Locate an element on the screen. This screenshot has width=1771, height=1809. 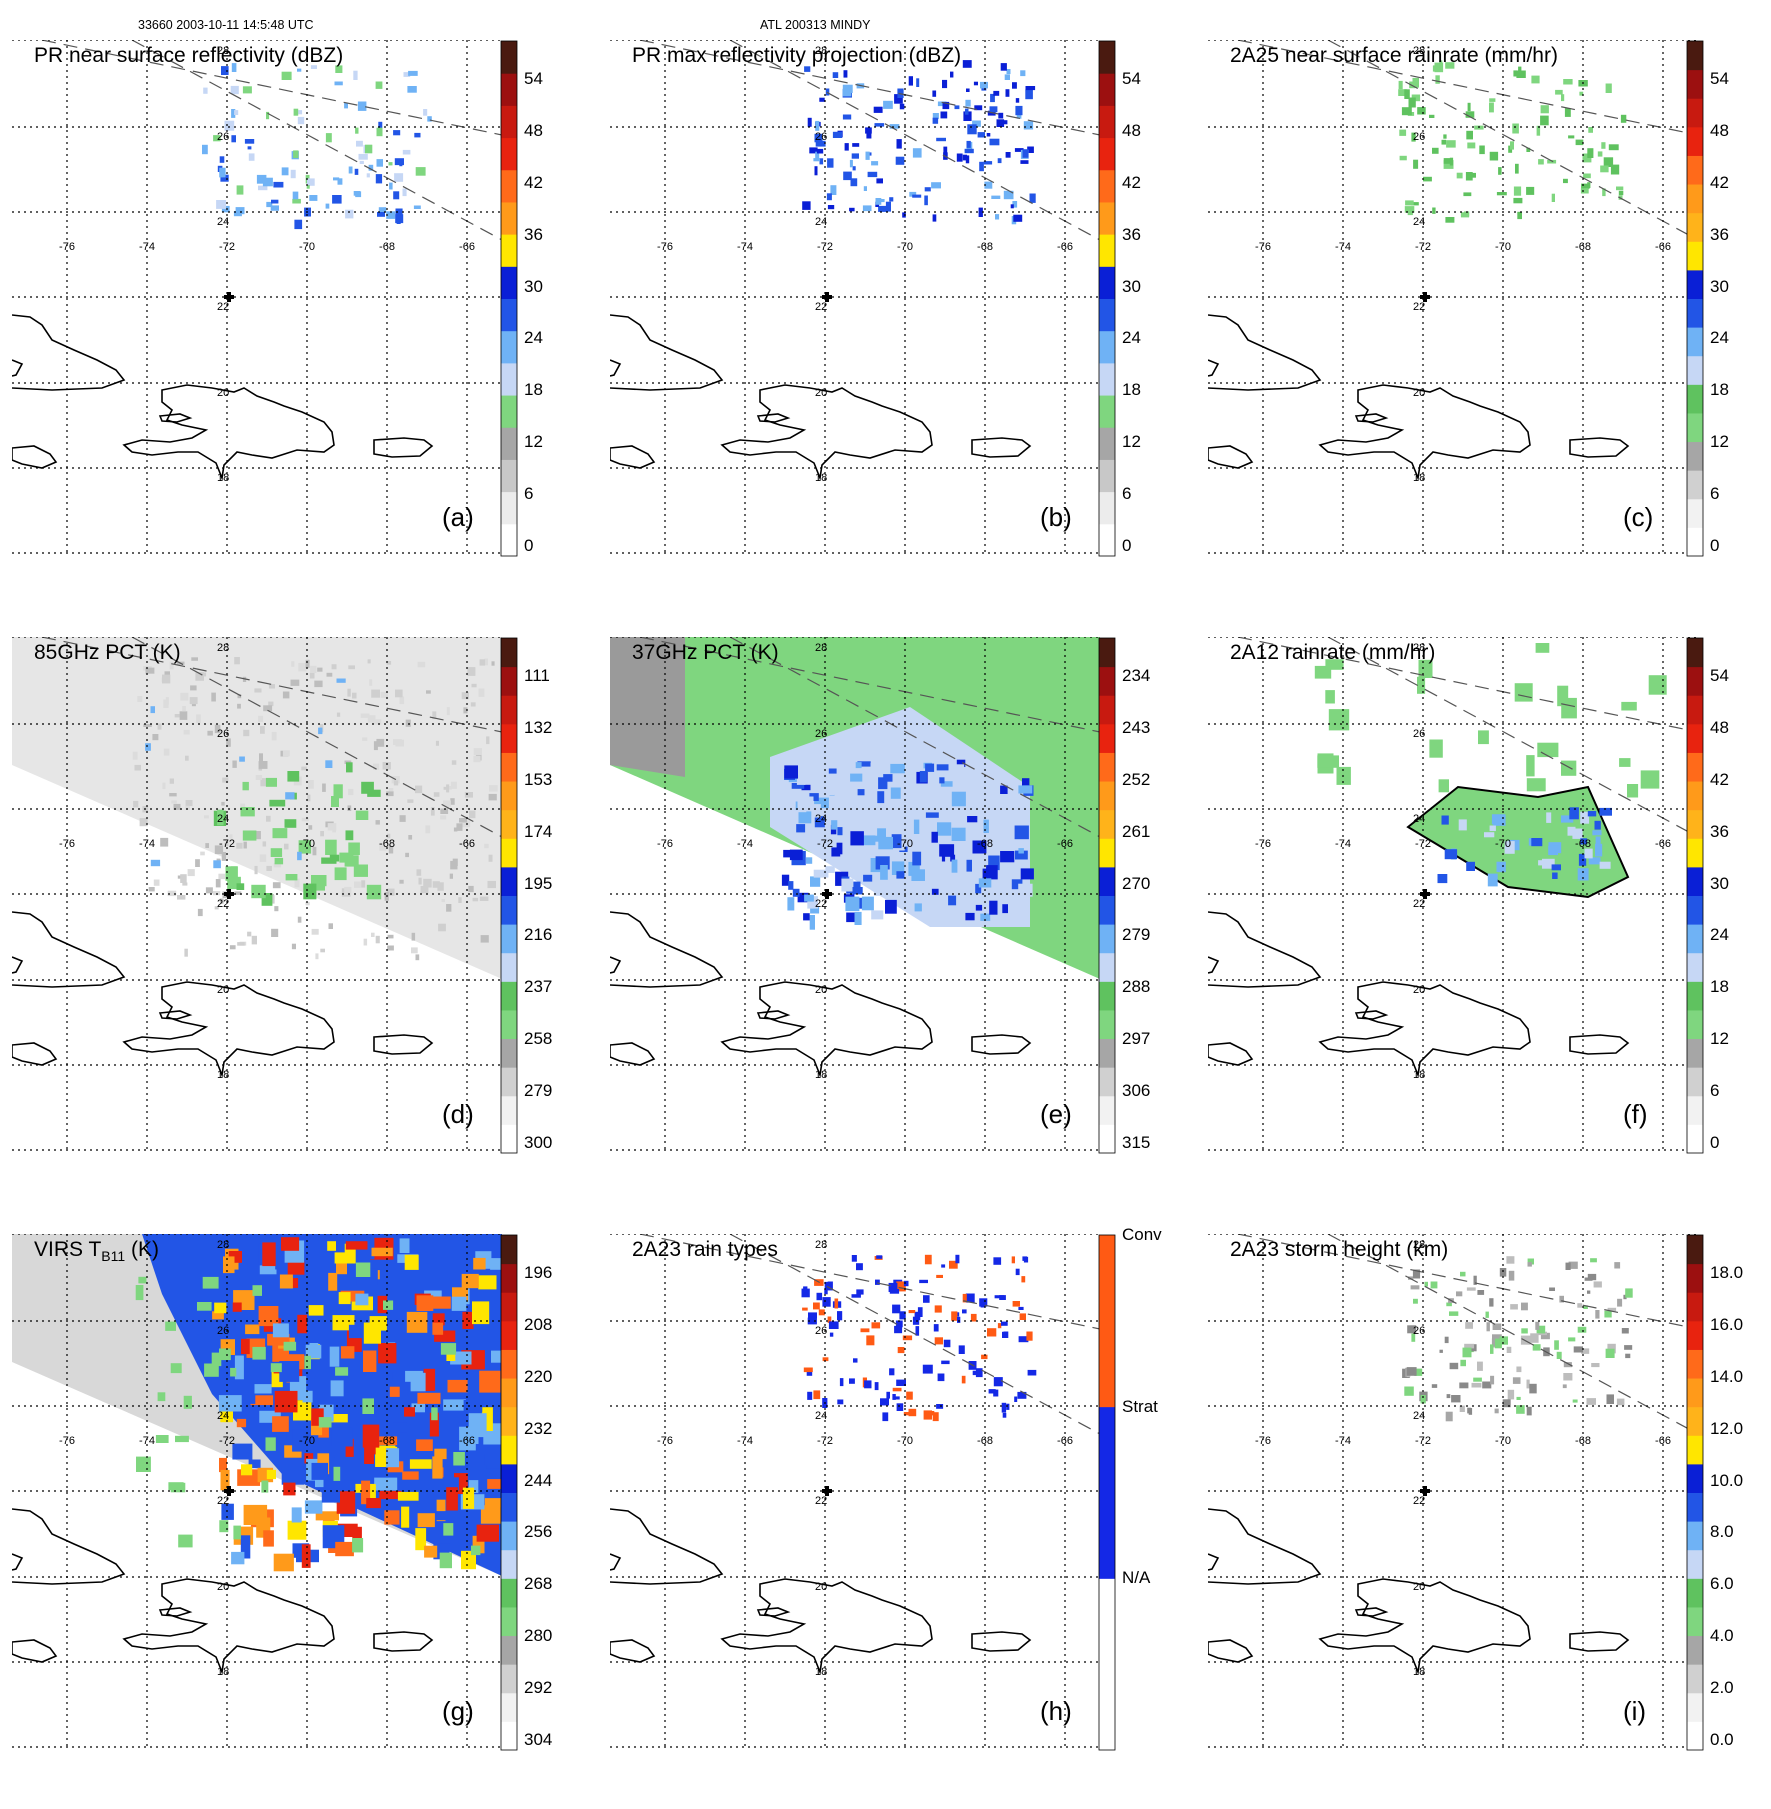
map-background is located at coordinates (257, 894).